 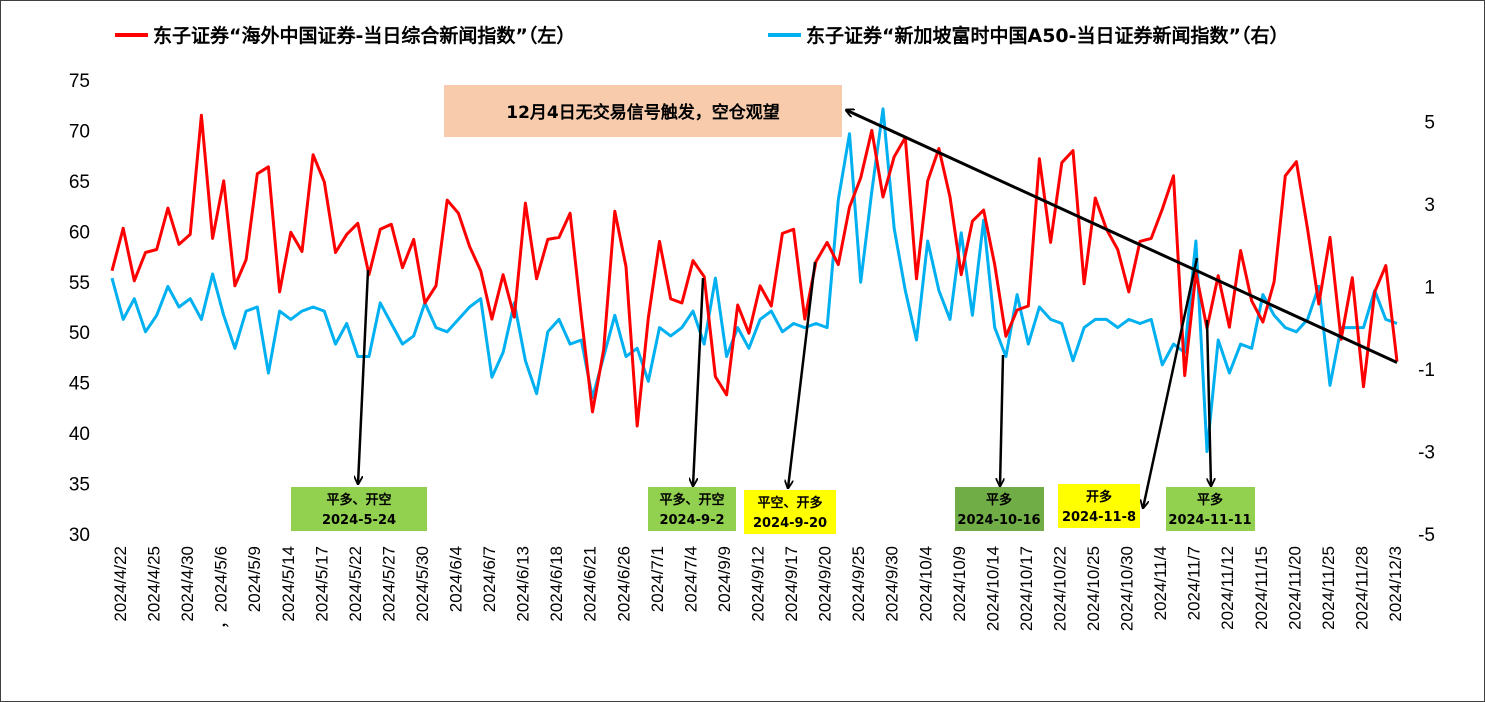 What do you see at coordinates (825, 584) in the screenshot?
I see `x-tick-label: 2024/9/20` at bounding box center [825, 584].